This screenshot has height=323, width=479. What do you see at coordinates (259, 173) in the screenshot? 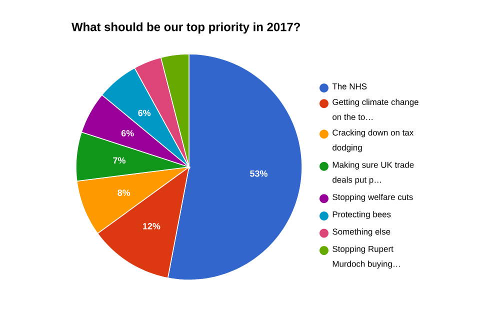
I see `data-label: 53%` at bounding box center [259, 173].